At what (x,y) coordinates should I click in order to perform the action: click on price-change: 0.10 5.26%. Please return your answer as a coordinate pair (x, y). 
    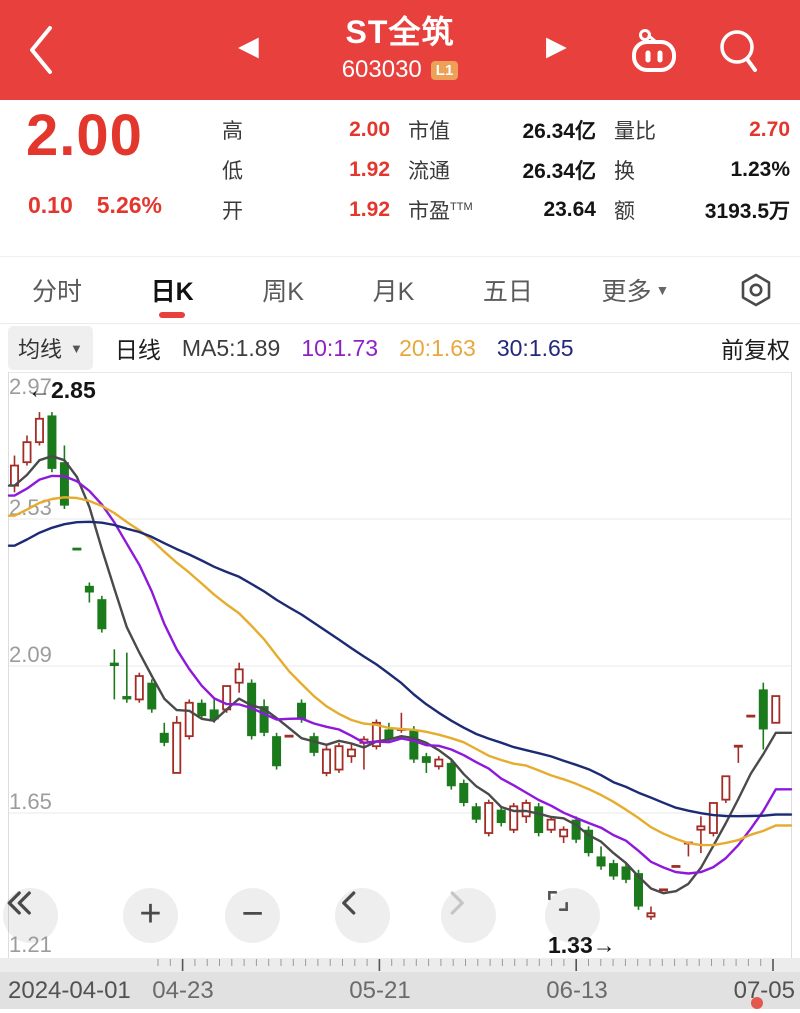
    Looking at the image, I should click on (95, 205).